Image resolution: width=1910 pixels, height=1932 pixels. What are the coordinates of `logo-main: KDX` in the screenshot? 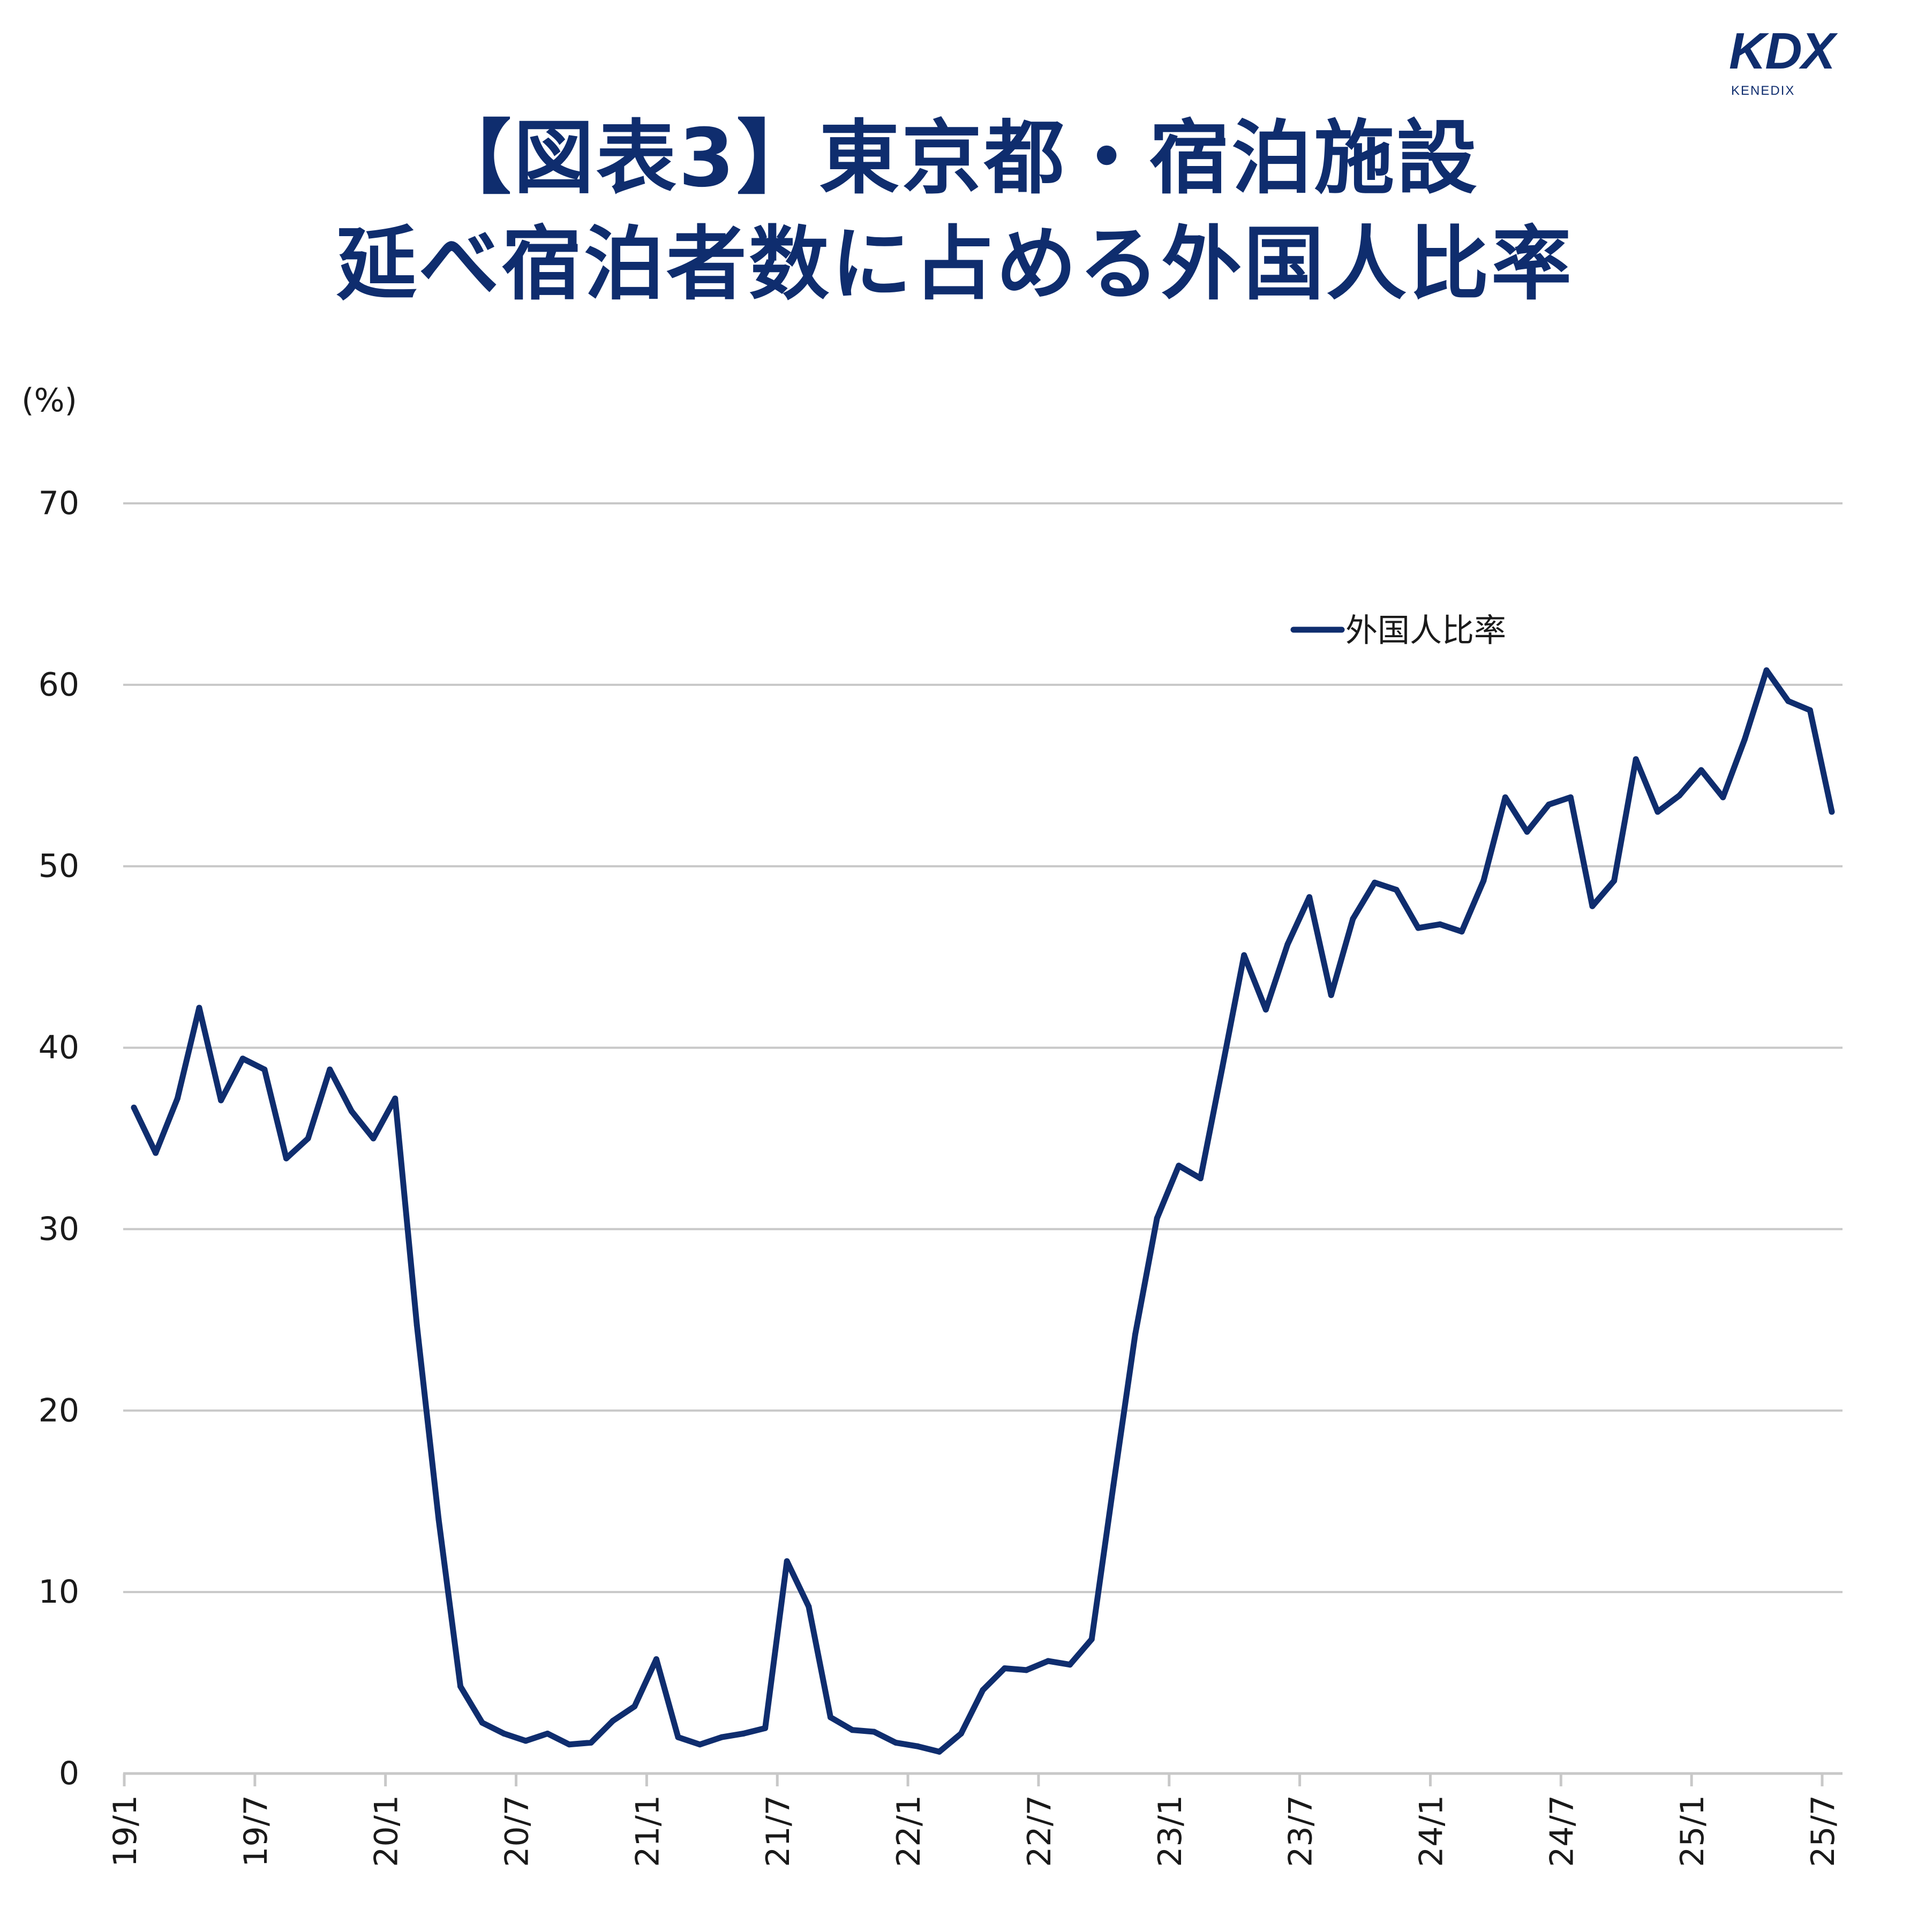 It's located at (1782, 51).